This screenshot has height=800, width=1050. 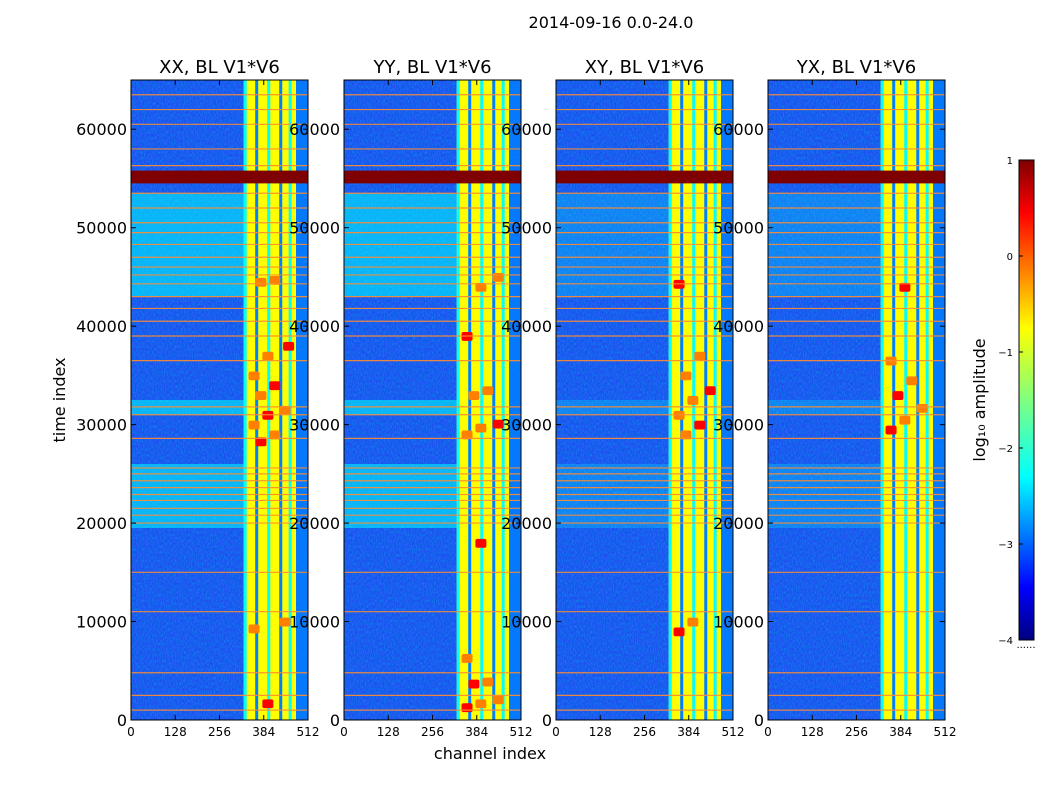 I want to click on colorbar-tick-label: 0, so click(x=1010, y=257).